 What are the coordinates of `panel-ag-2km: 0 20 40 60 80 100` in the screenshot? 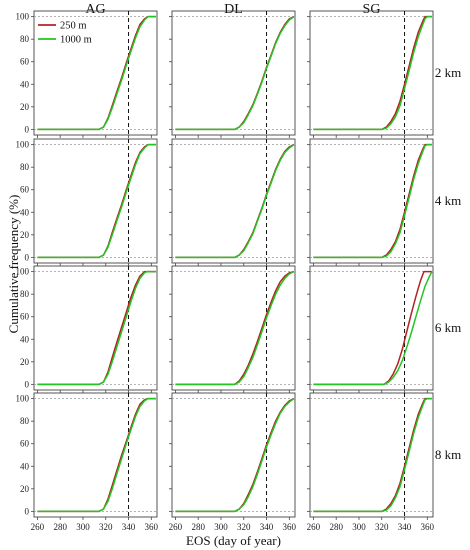 It's located at (87, 74).